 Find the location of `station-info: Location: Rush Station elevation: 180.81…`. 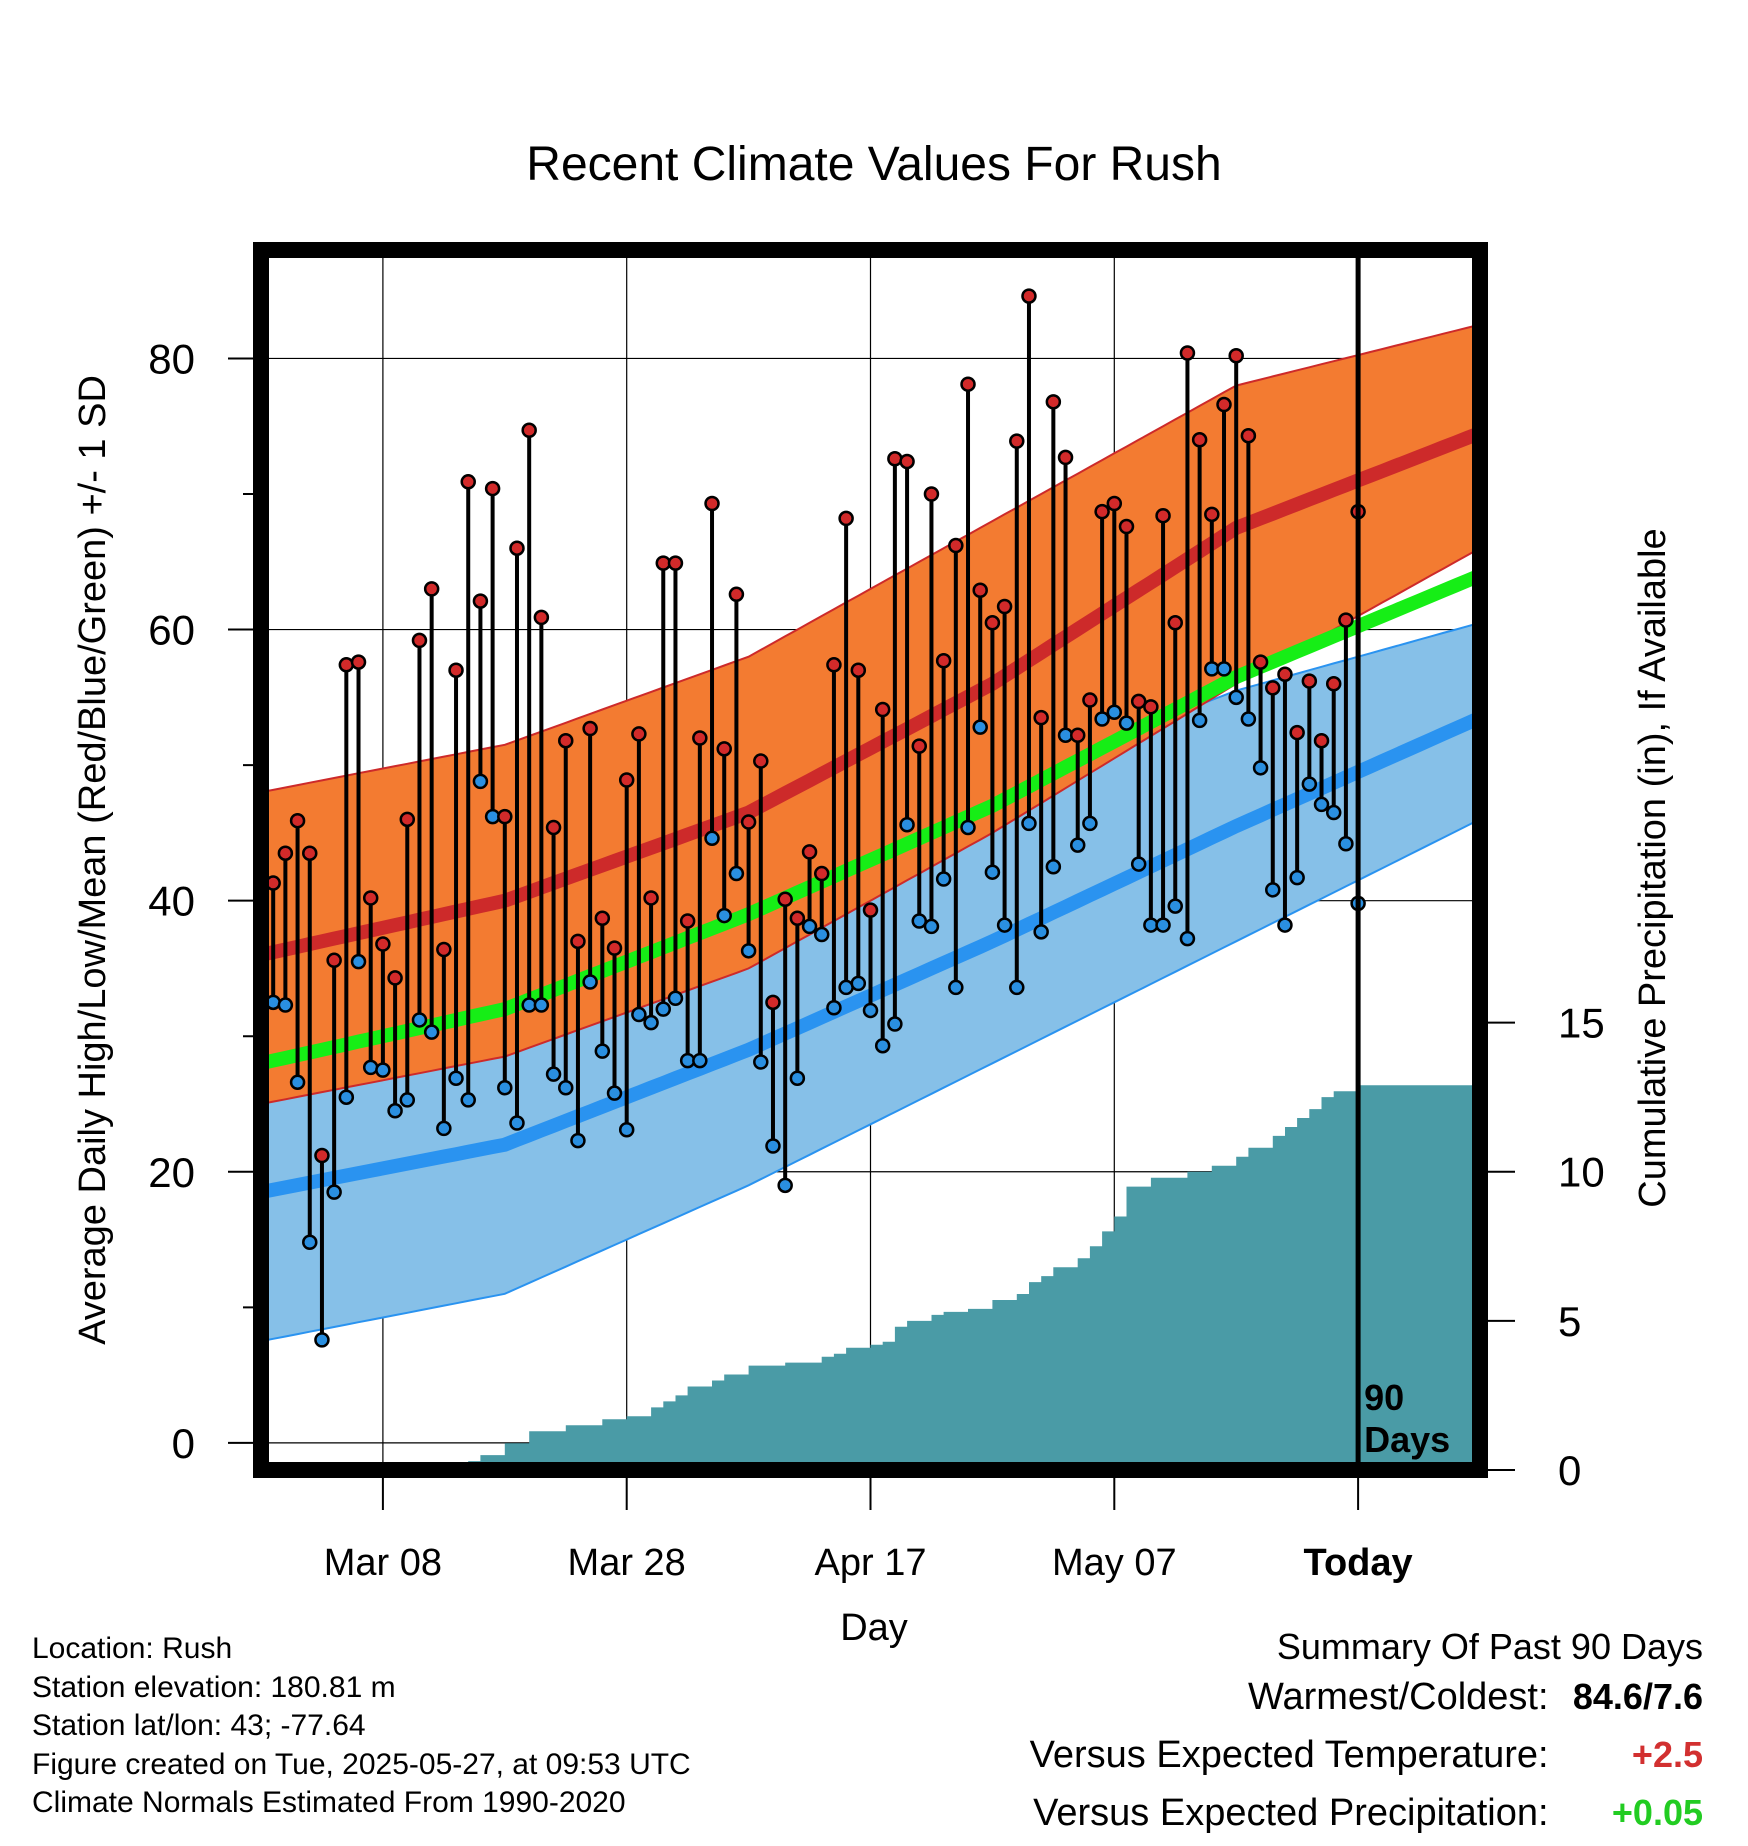

station-info: Location: Rush Station elevation: 180.81… is located at coordinates (361, 1726).